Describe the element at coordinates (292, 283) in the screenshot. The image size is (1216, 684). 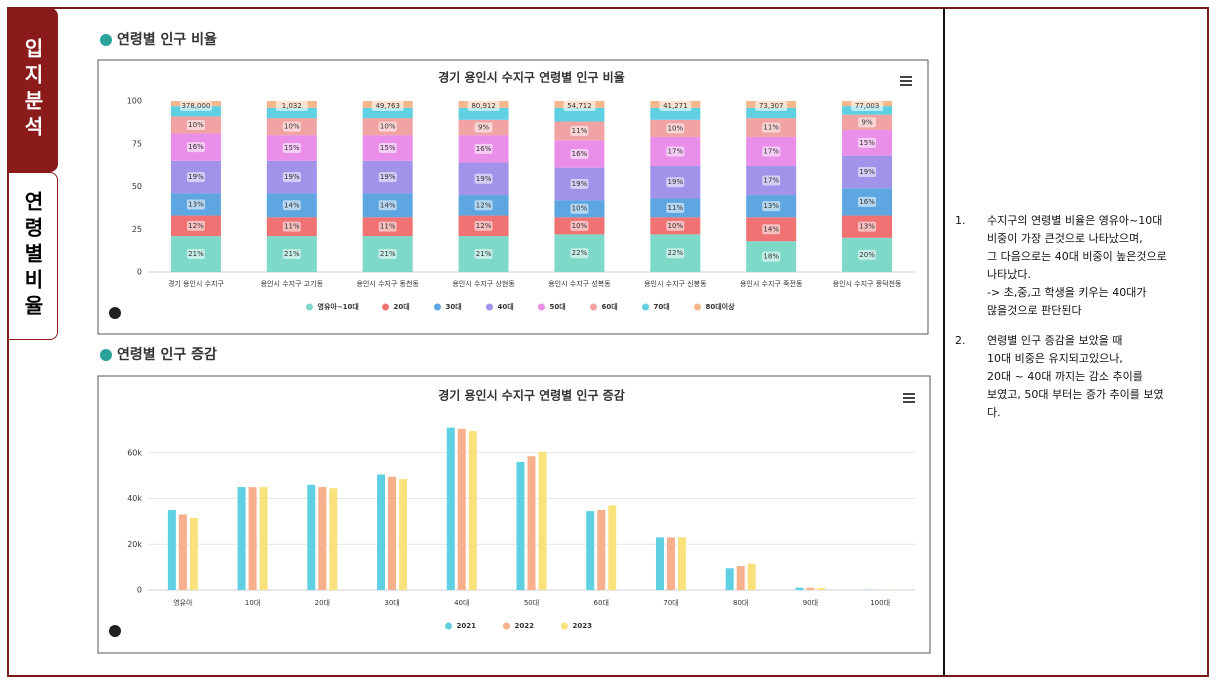
I see `x-tick-label: 용인시 수지구 고기동` at that location.